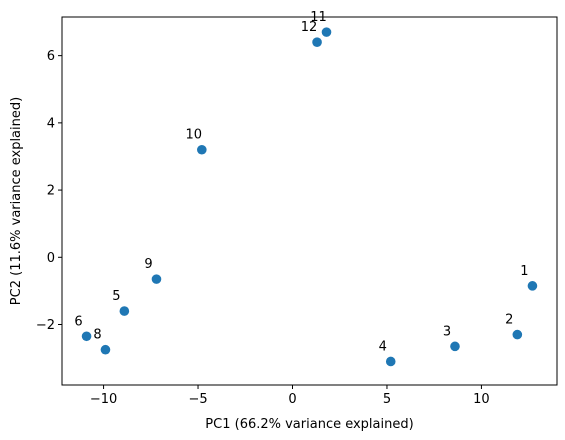 The width and height of the screenshot is (565, 440). I want to click on point-label: 5, so click(116, 296).